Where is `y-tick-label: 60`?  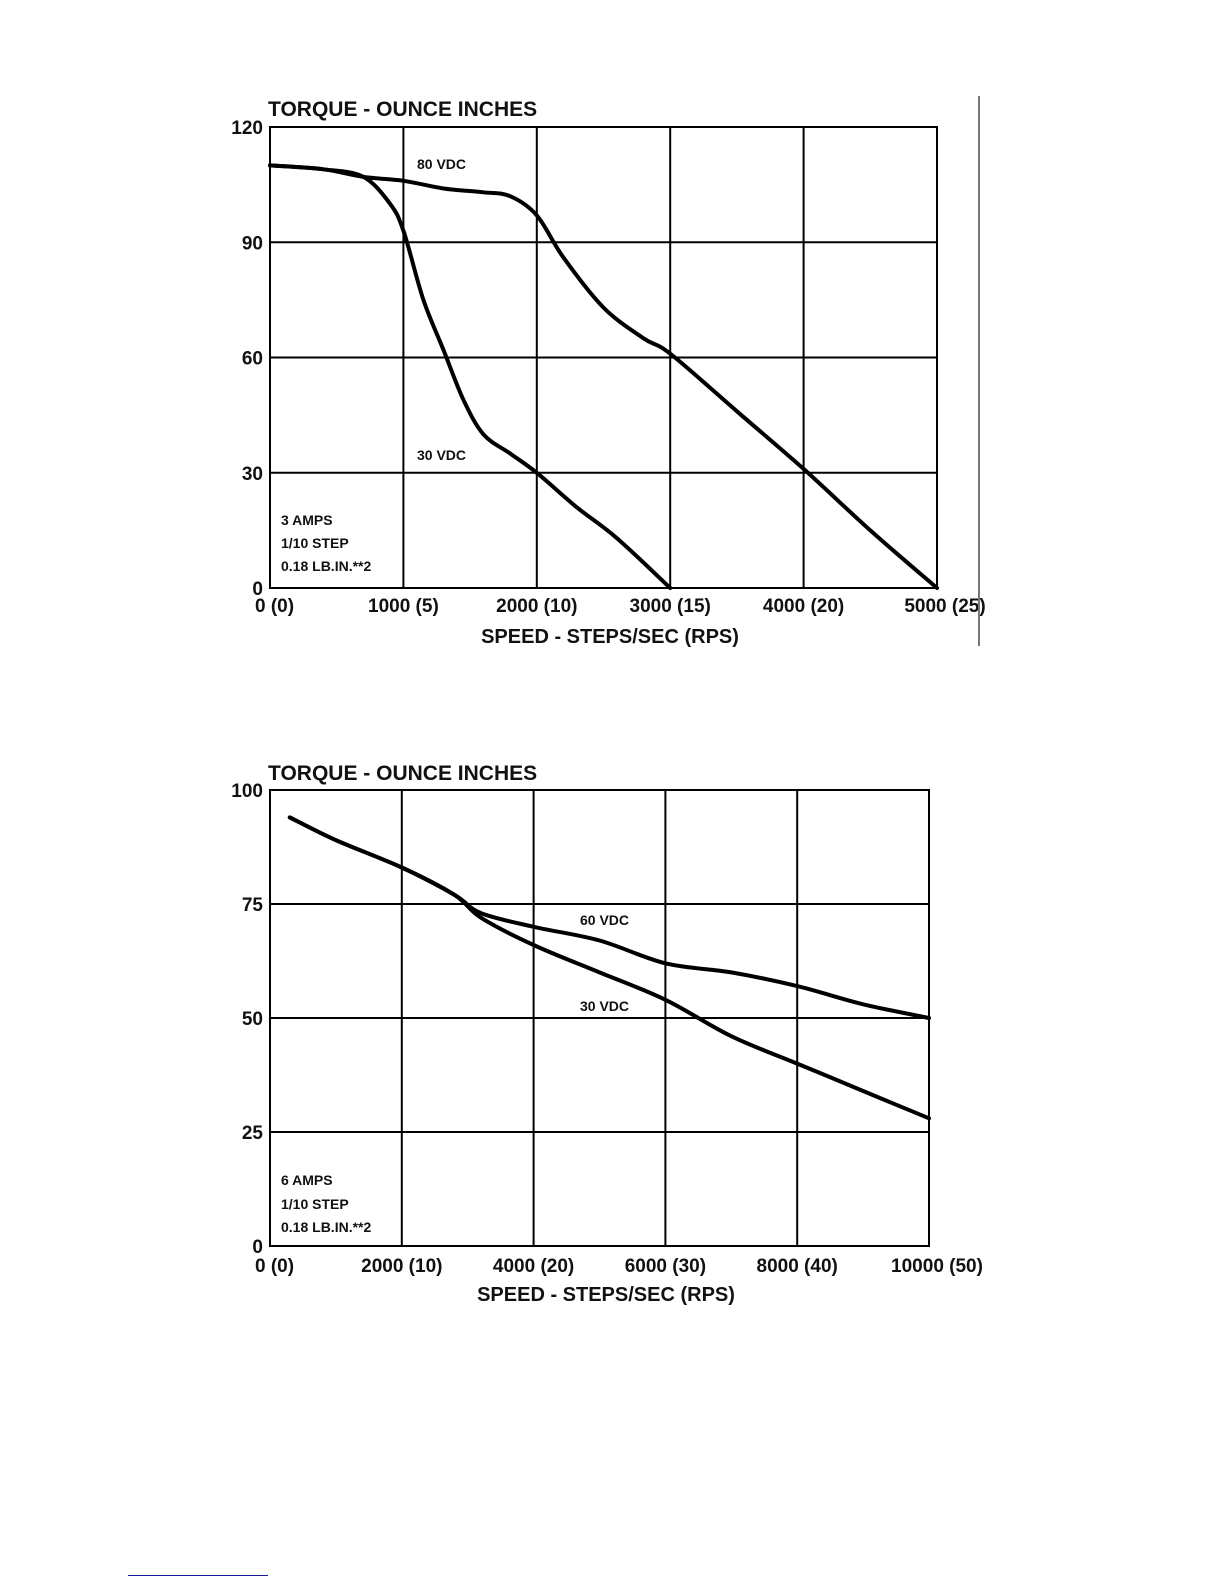 y-tick-label: 60 is located at coordinates (252, 359).